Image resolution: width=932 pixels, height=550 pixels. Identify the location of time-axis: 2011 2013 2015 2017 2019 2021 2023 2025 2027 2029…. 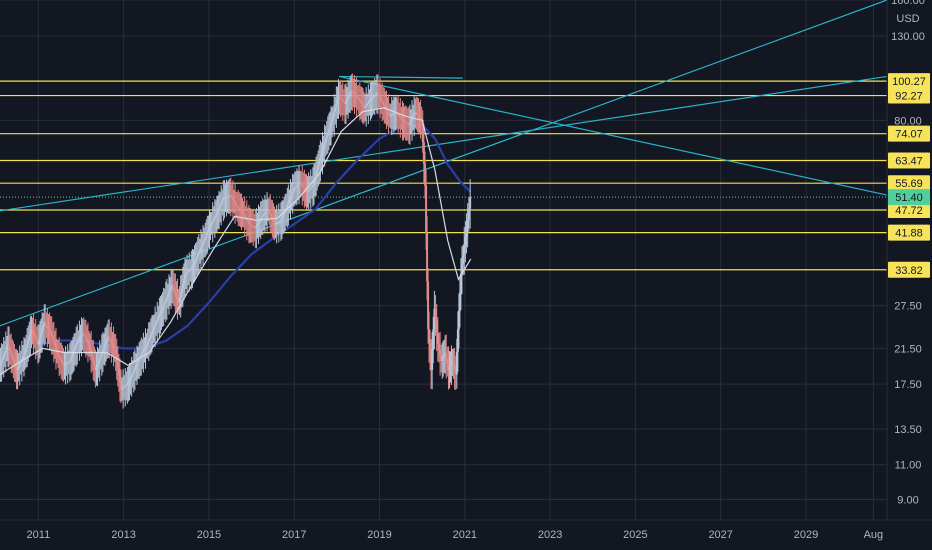
(466, 530).